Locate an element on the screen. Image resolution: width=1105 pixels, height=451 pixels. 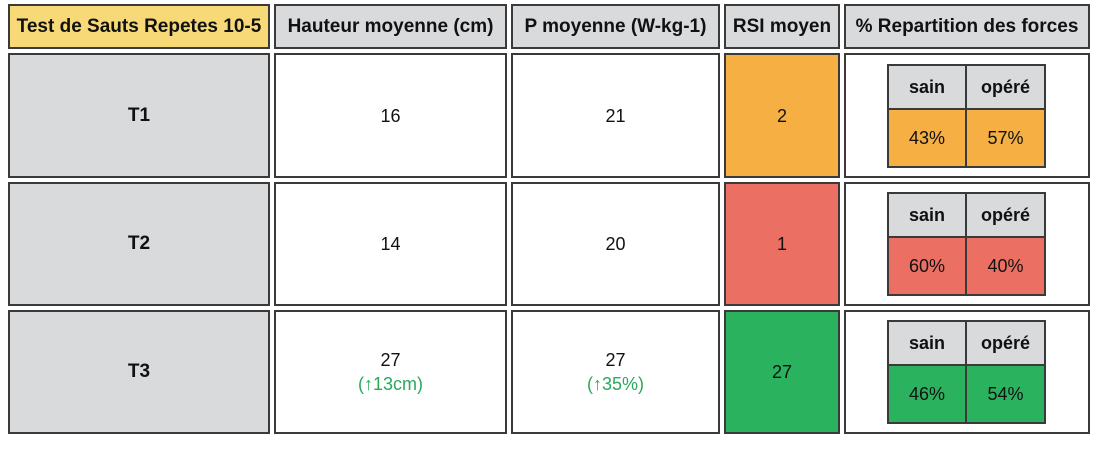
rsi-t1: 2 is located at coordinates (782, 115).